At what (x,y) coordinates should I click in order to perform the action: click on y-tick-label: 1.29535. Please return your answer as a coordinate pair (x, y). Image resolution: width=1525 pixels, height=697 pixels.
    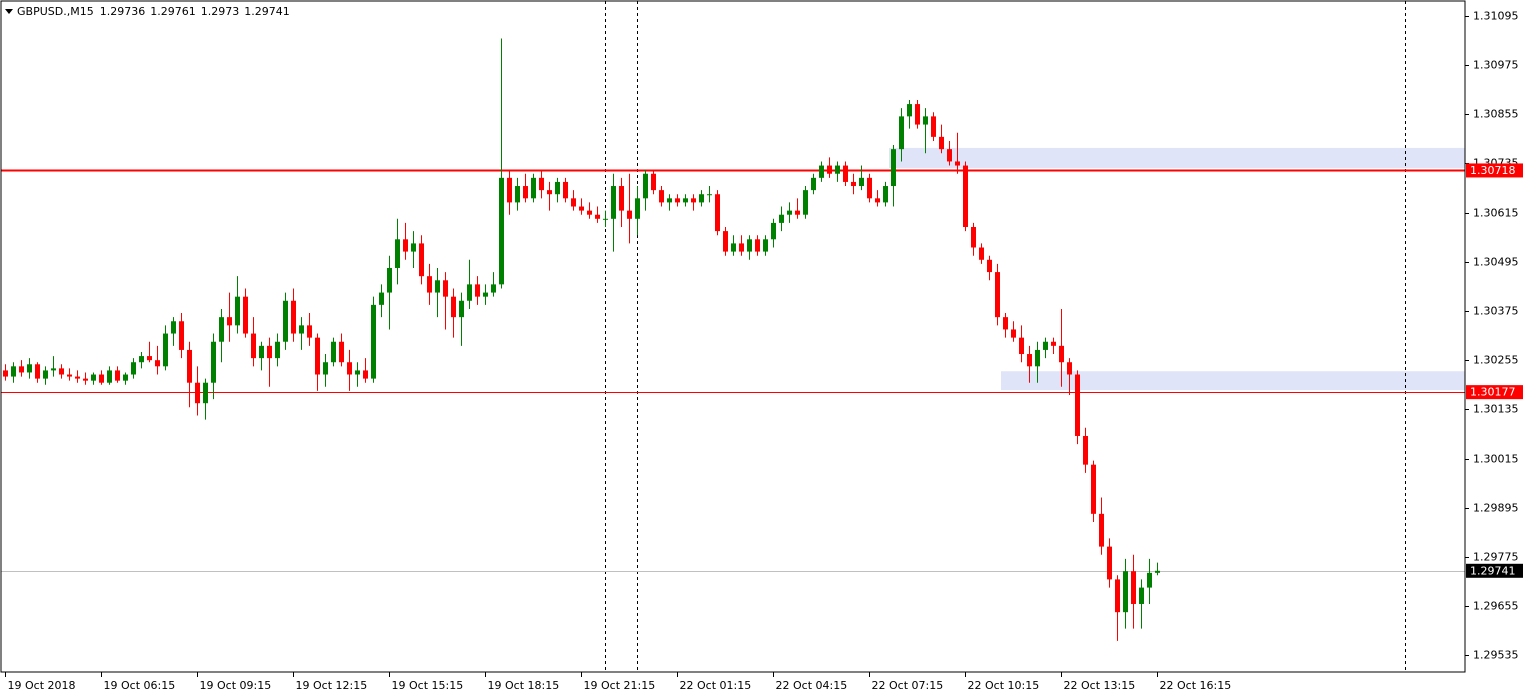
    Looking at the image, I should click on (1496, 655).